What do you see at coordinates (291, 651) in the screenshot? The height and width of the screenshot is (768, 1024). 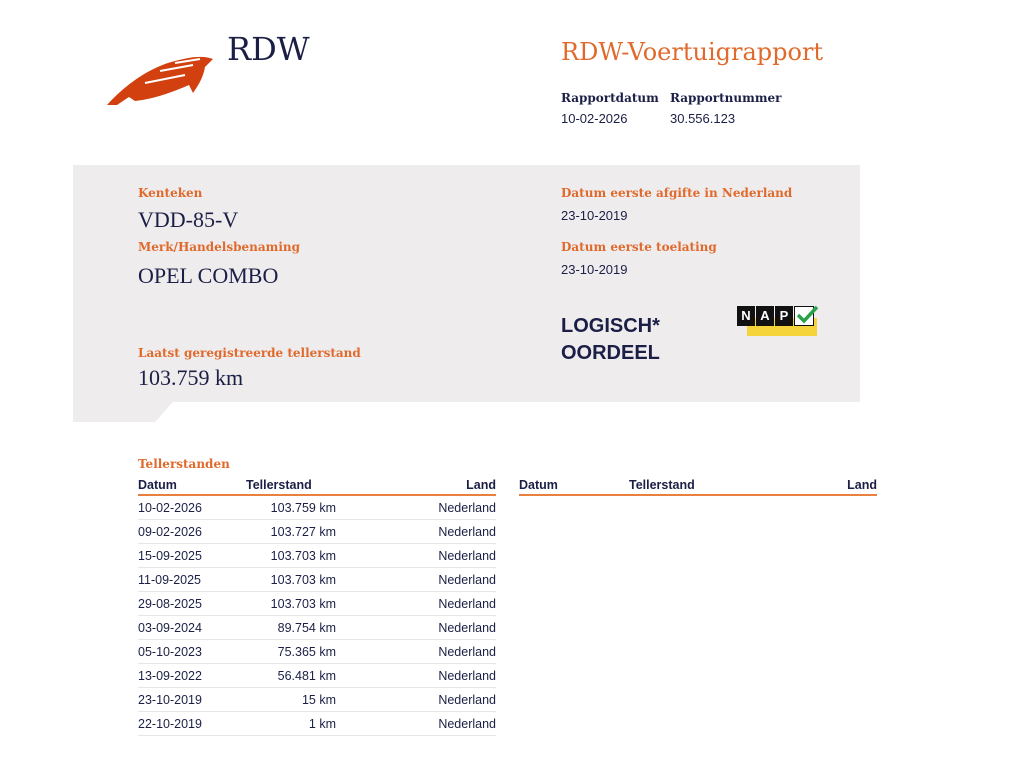 I see `row-reading: 75.365 km` at bounding box center [291, 651].